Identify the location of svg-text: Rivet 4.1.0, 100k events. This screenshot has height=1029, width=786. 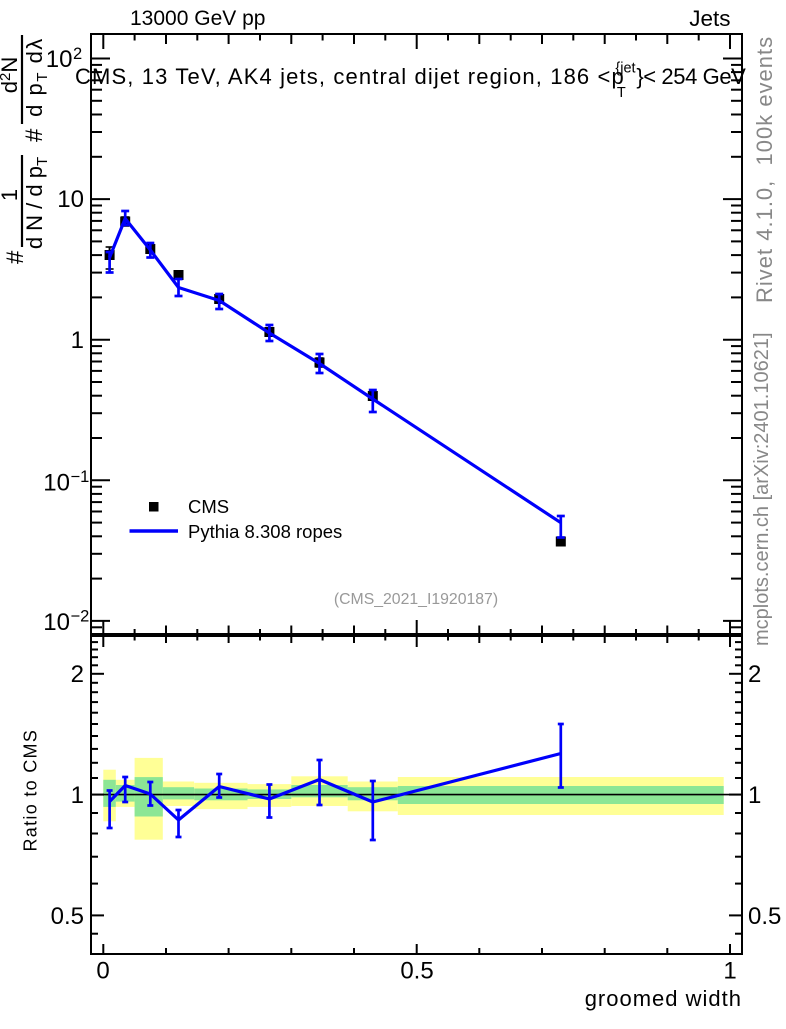
(764, 169).